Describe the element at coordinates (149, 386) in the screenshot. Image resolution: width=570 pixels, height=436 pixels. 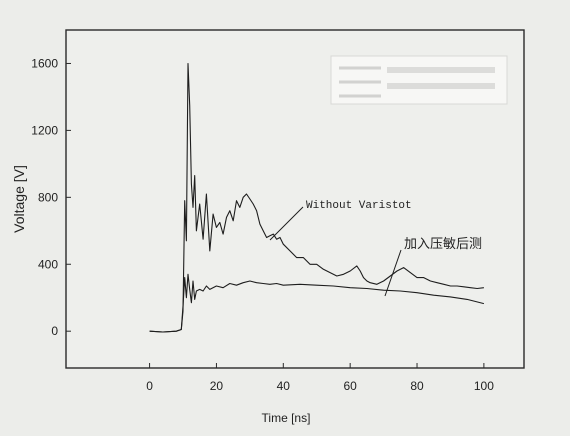
I see `x-tick-label: 0` at that location.